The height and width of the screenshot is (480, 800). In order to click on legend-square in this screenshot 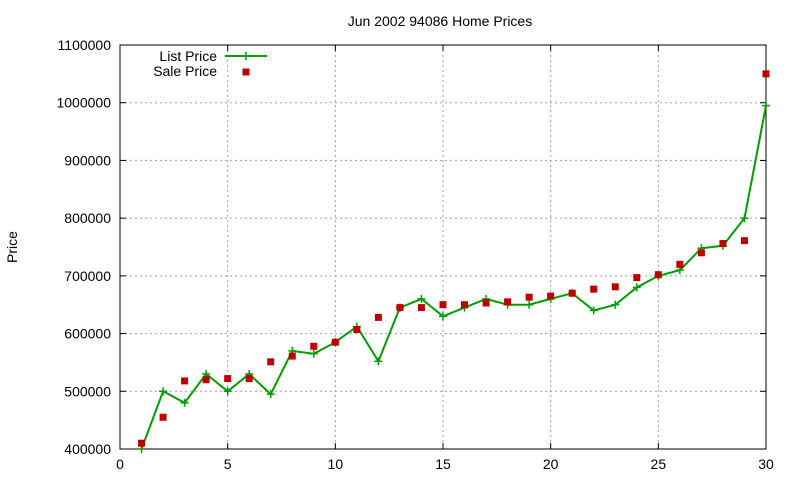, I will do `click(246, 72)`.